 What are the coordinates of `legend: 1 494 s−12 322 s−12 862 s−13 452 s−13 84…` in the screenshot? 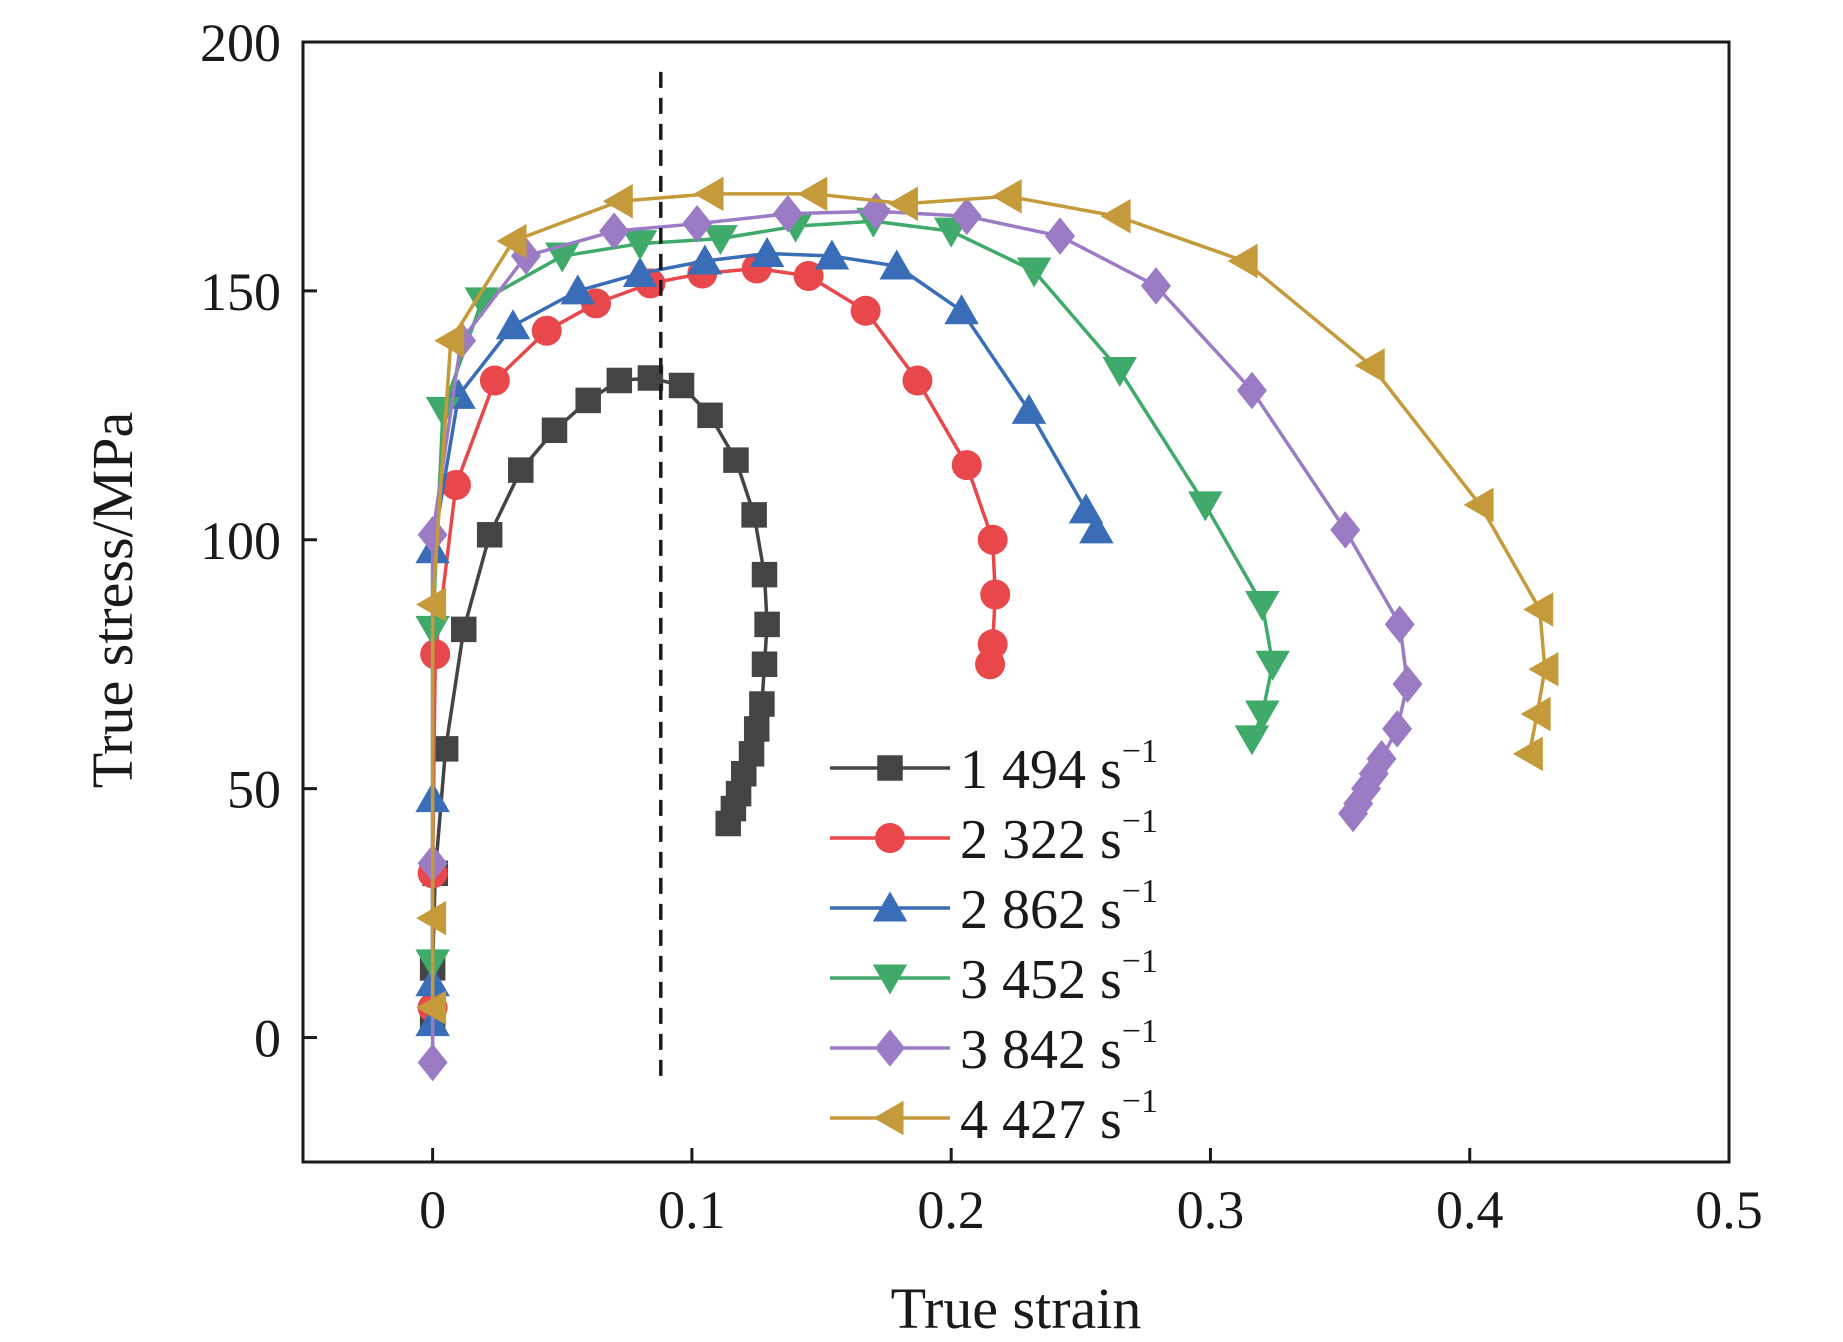 It's located at (994, 942).